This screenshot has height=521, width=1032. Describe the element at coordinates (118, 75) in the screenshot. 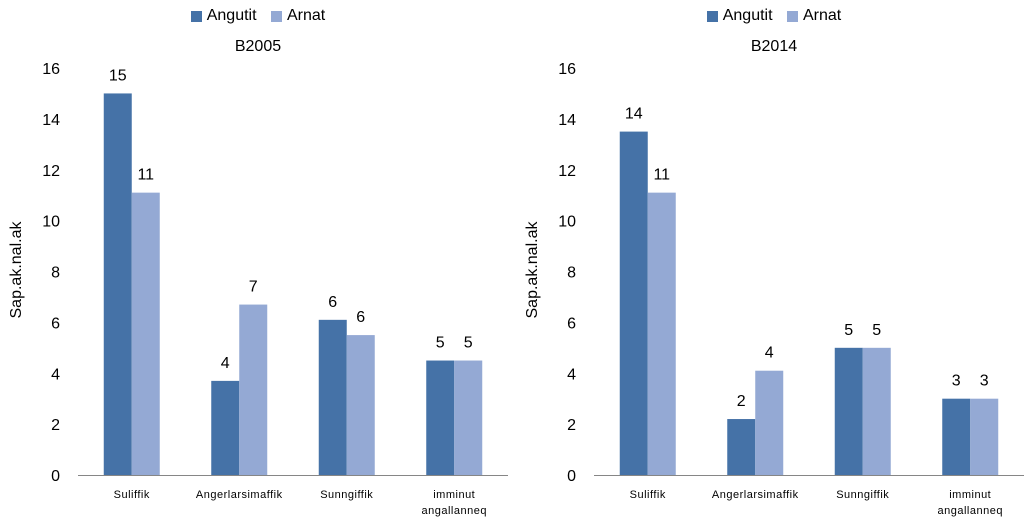

I see `data-label-angutit: 15` at that location.